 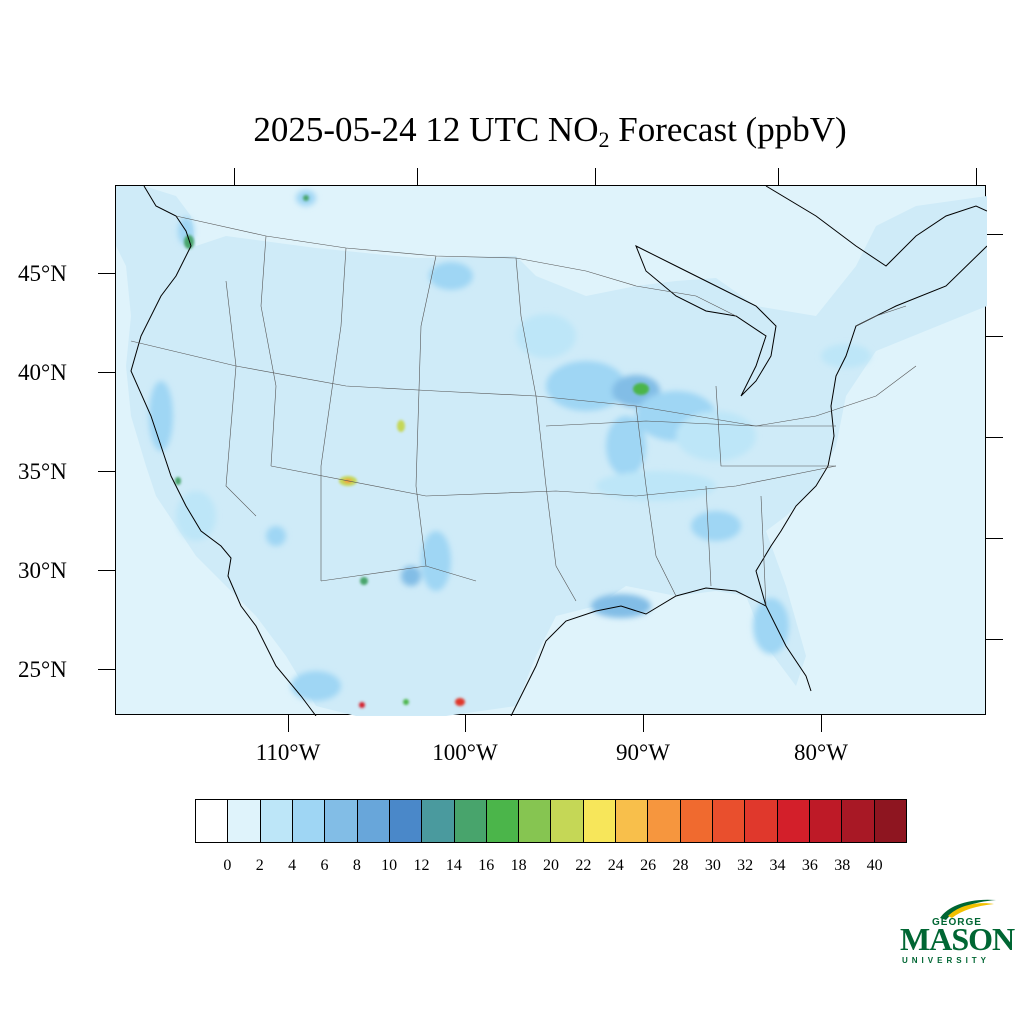 I want to click on colorbar-label: 36, so click(x=809, y=865).